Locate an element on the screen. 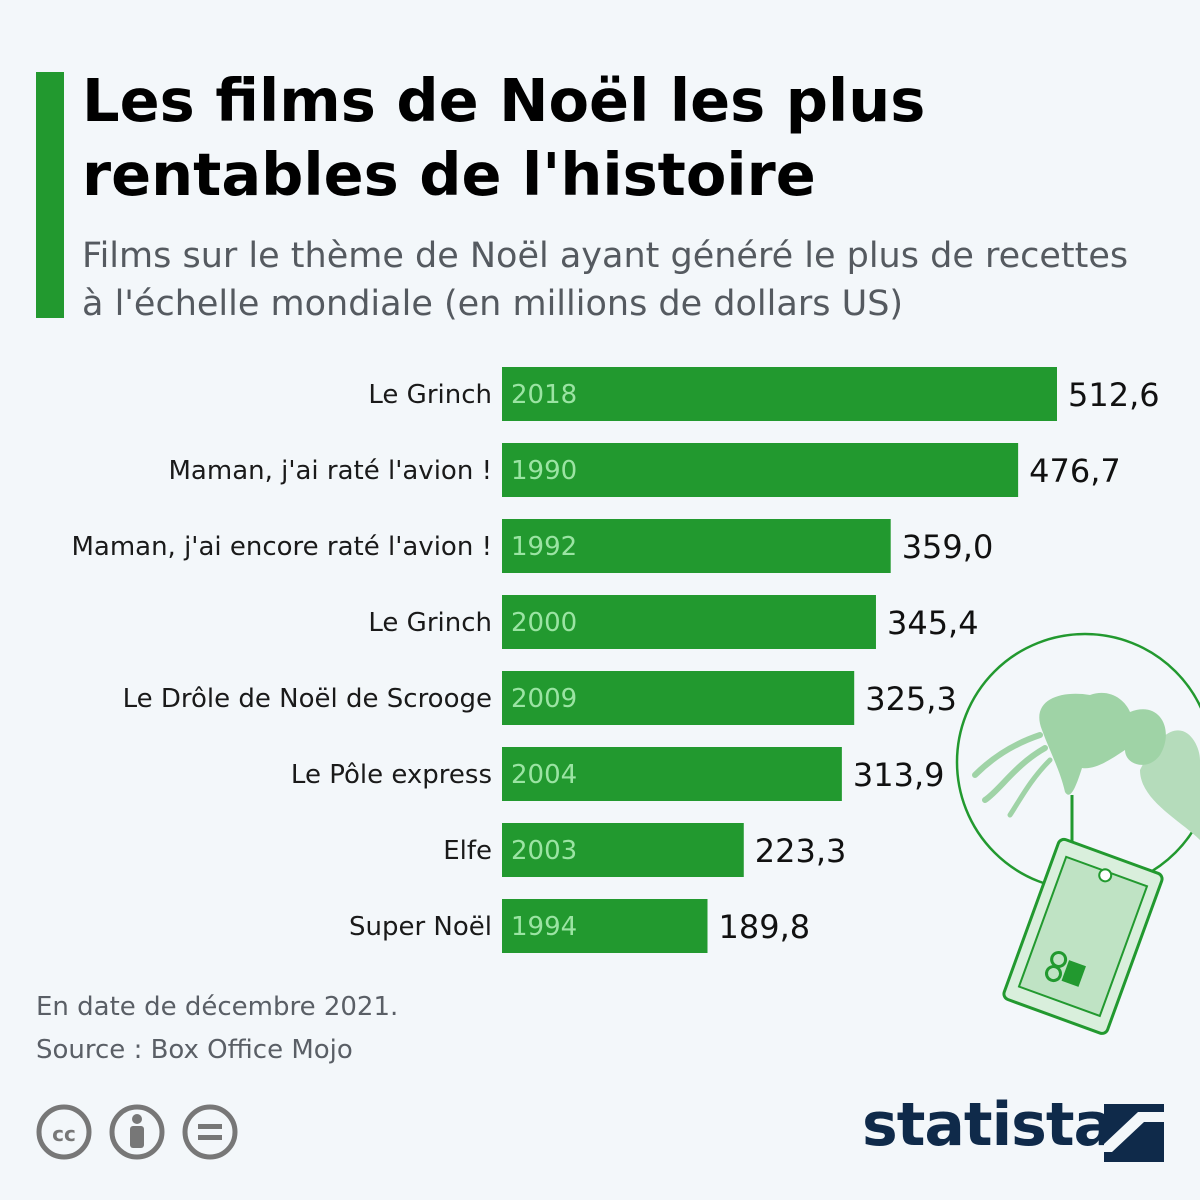 The height and width of the screenshot is (1200, 1200). cc-icon: cc is located at coordinates (64, 1132).